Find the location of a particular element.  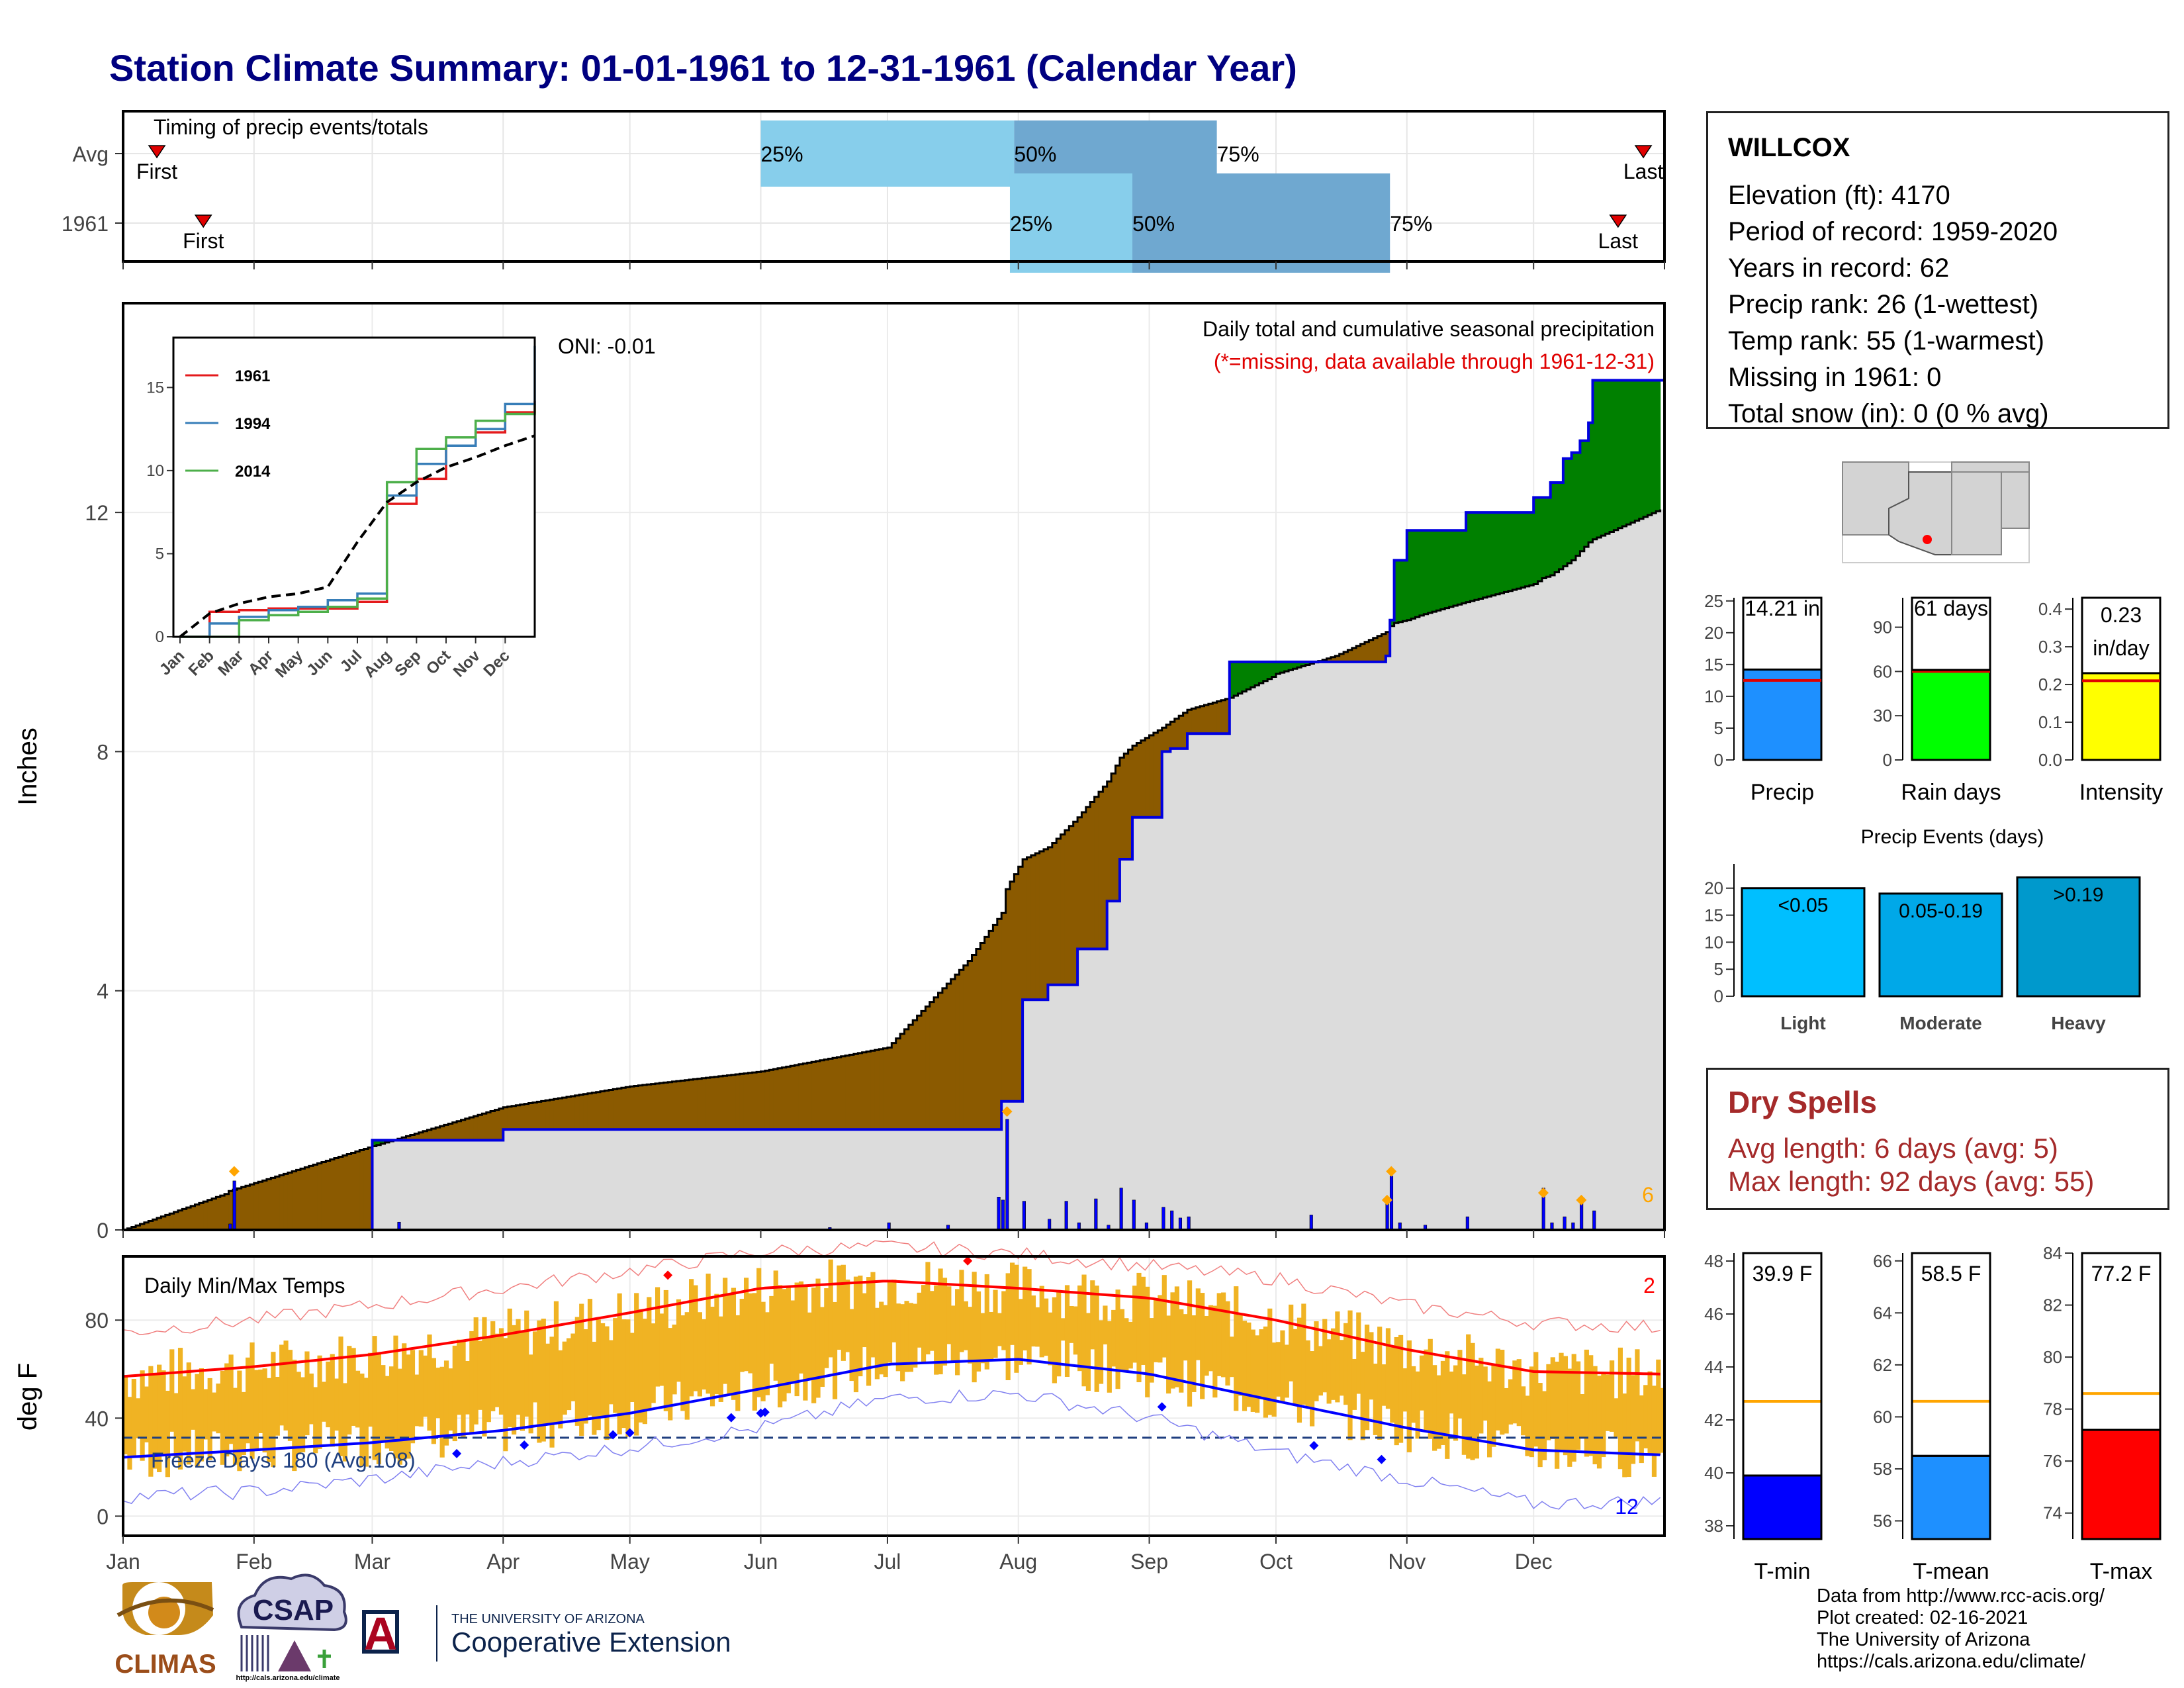

precip-summary-1-label: Rain days is located at coordinates (1951, 792).